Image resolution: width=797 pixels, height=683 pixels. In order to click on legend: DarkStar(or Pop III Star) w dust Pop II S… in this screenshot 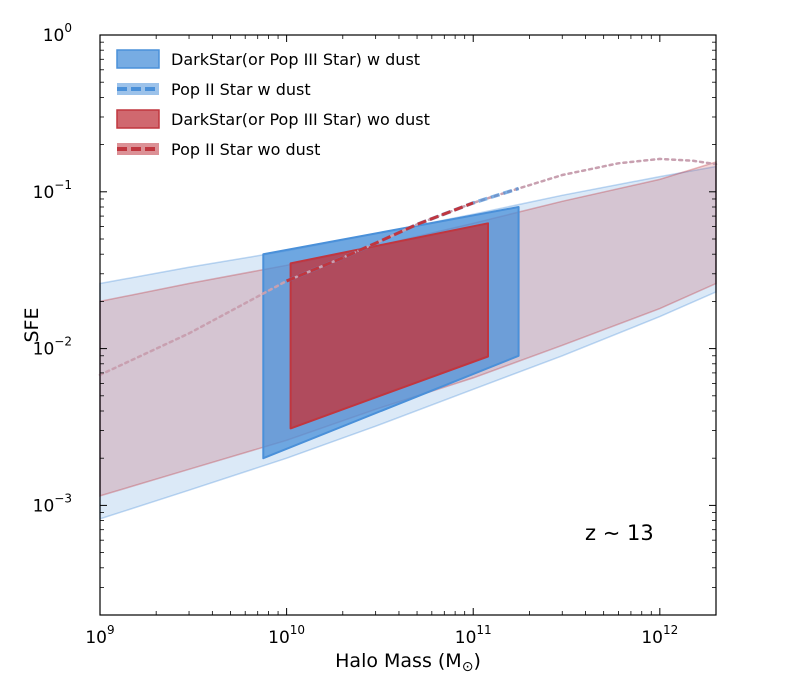, I will do `click(273, 104)`.